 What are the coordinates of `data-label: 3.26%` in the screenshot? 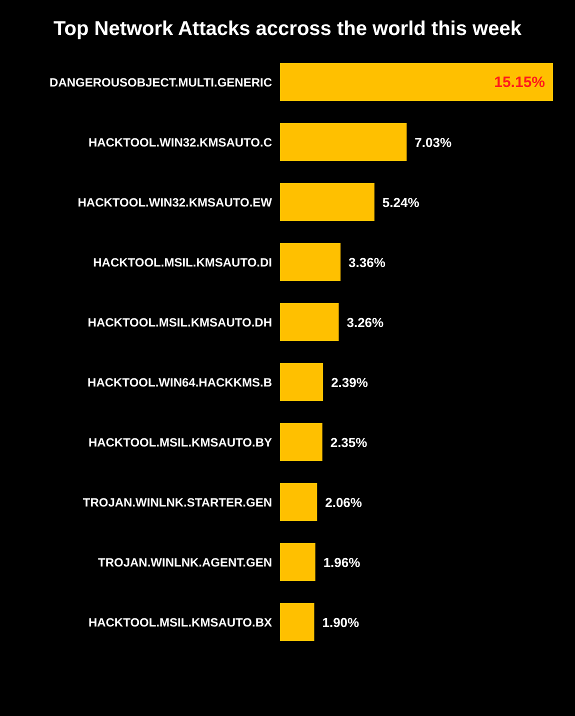 It's located at (365, 322).